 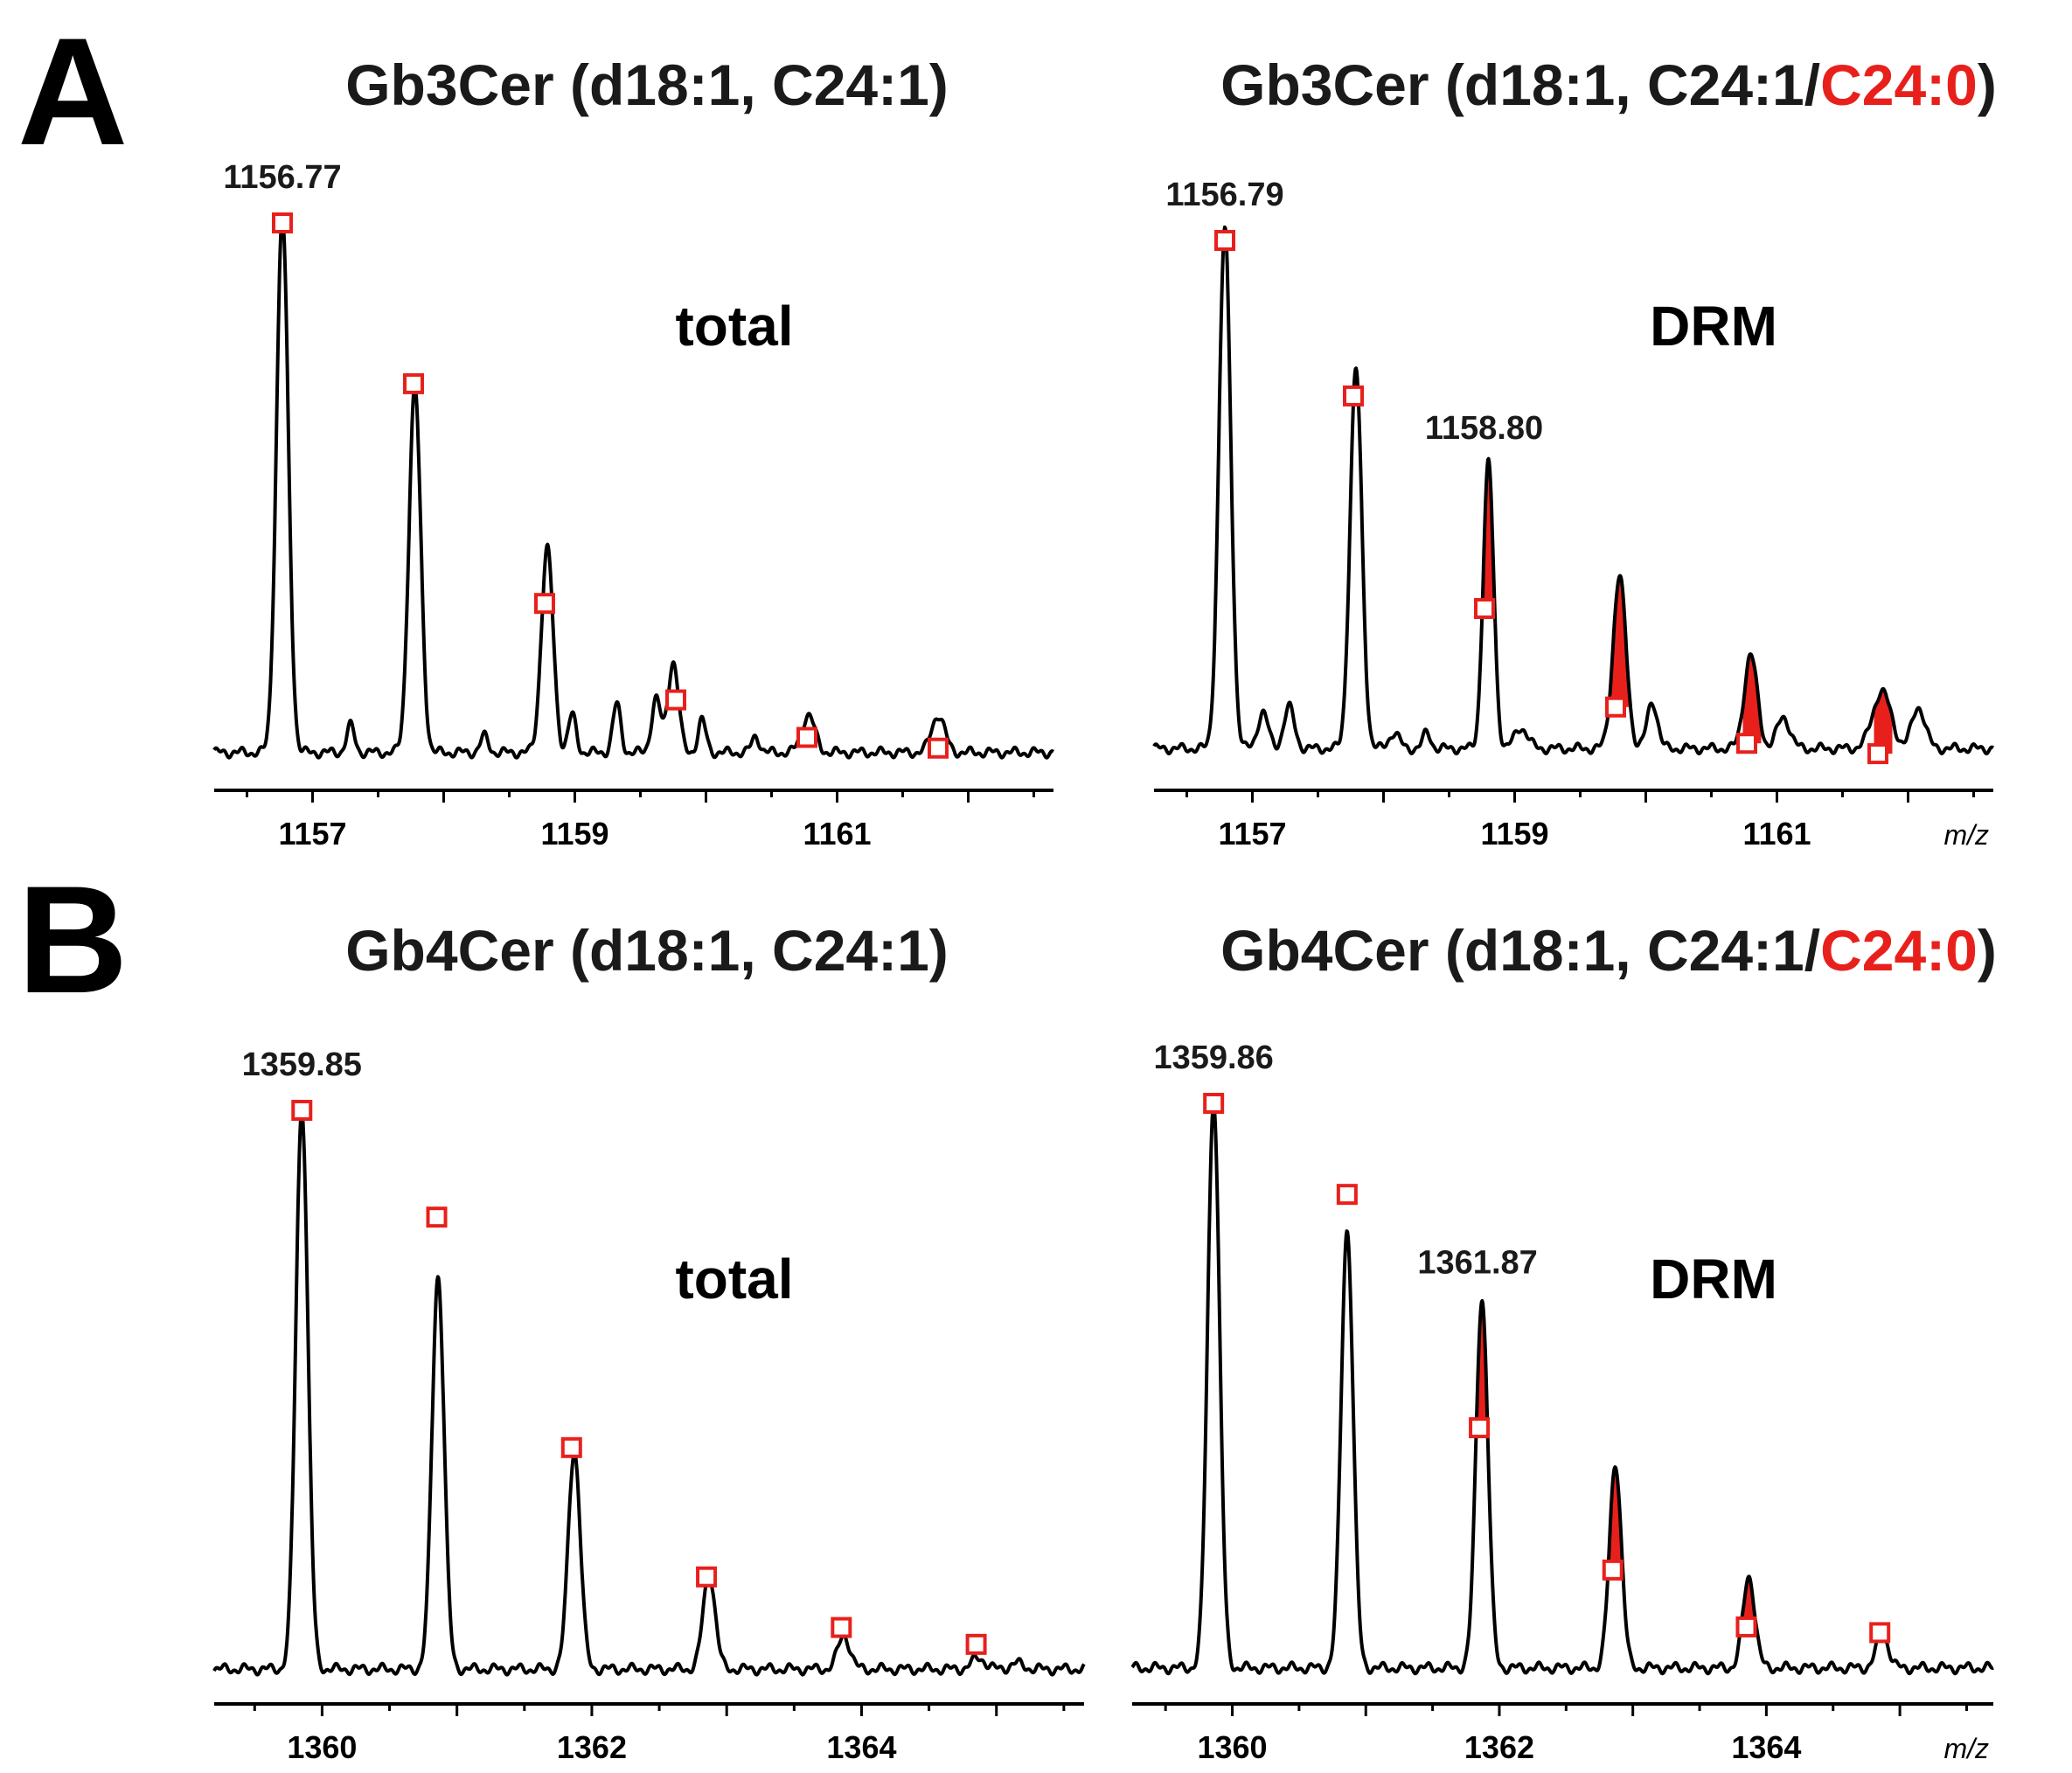 What do you see at coordinates (1224, 195) in the screenshot?
I see `peak-label: 1156.79` at bounding box center [1224, 195].